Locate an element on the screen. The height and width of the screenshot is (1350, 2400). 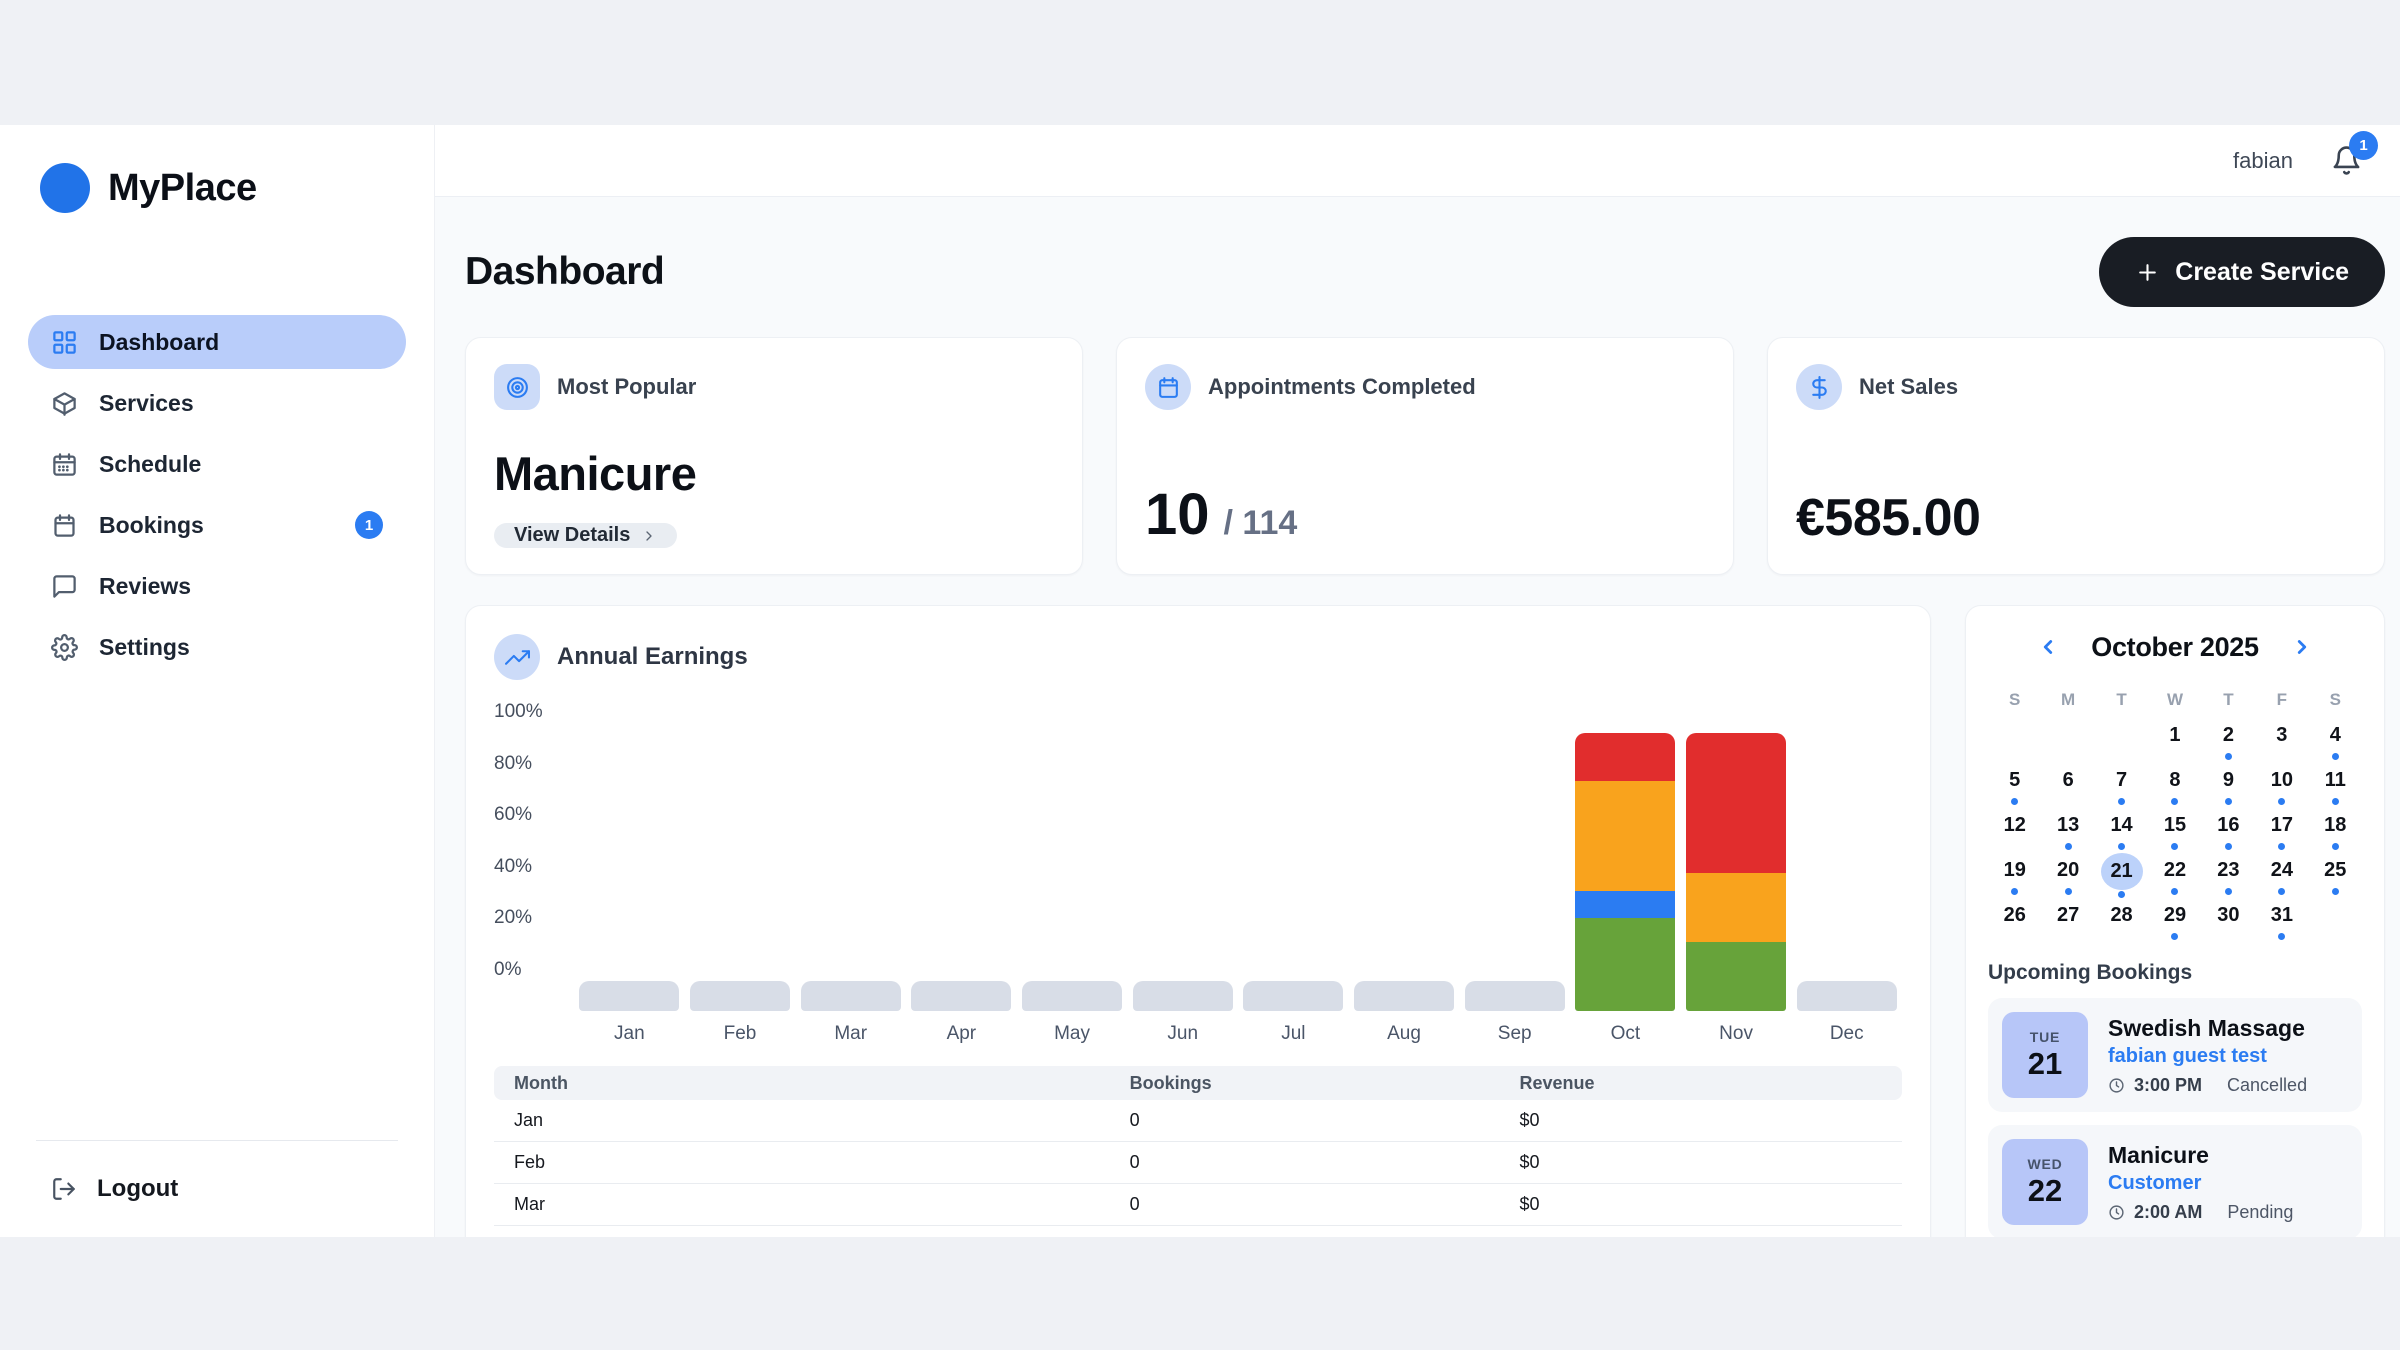
bar-segment-orange is located at coordinates (1736, 908).